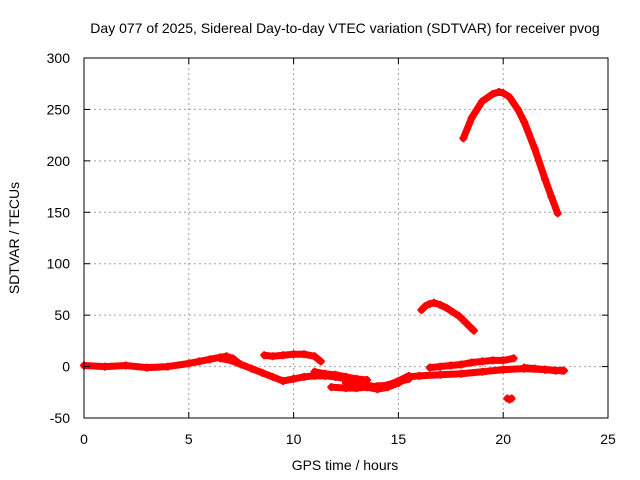 This screenshot has width=640, height=480. Describe the element at coordinates (294, 439) in the screenshot. I see `x-tick-label: 10` at that location.